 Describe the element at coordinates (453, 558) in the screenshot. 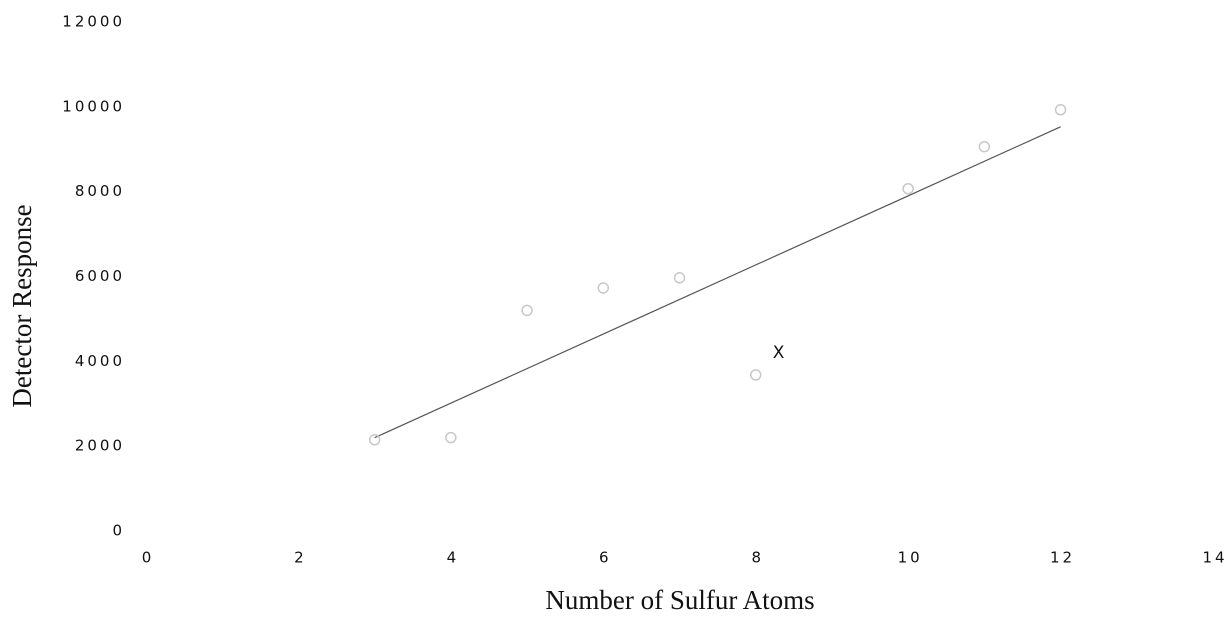

I see `x-tick-label: 4` at that location.